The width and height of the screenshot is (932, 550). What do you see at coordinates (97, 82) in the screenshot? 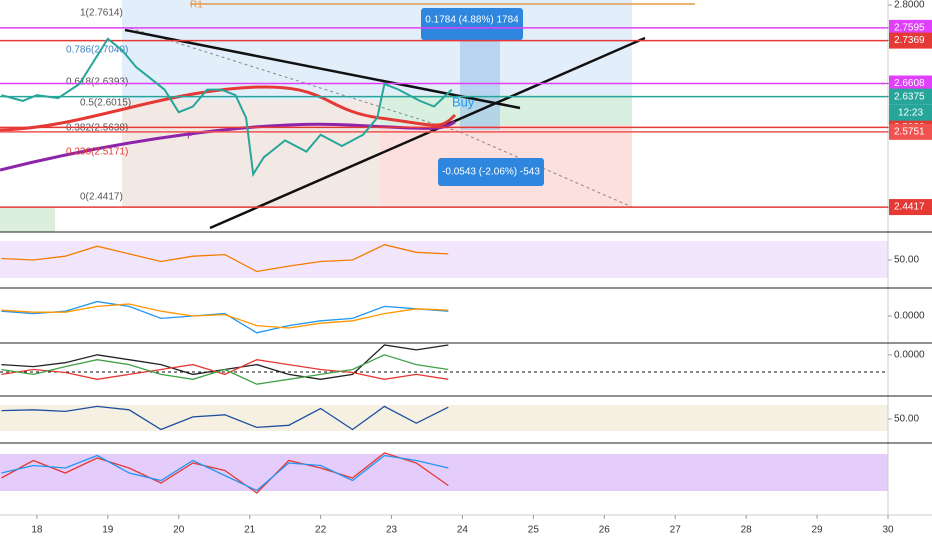
I see `fib-label: 0.618(2.6393)` at bounding box center [97, 82].